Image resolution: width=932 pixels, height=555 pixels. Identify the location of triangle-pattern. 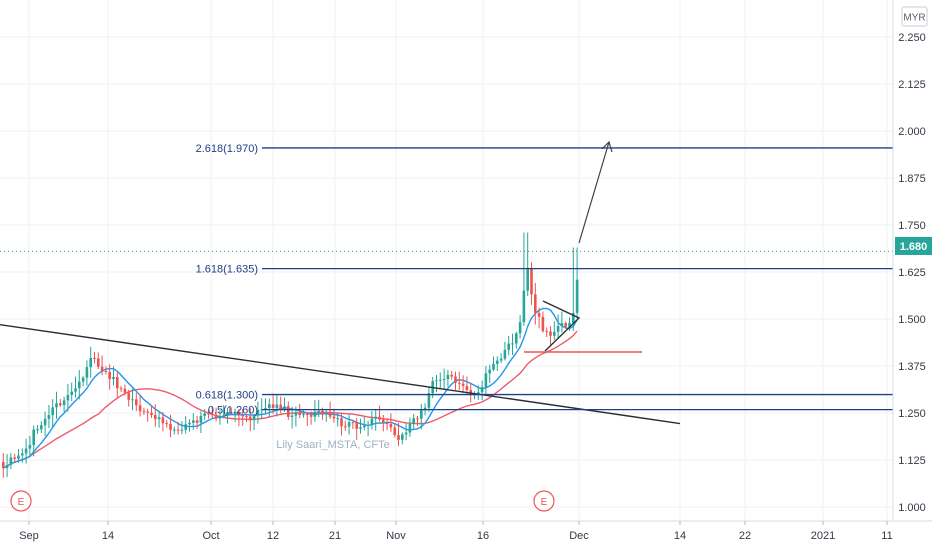
(561, 326).